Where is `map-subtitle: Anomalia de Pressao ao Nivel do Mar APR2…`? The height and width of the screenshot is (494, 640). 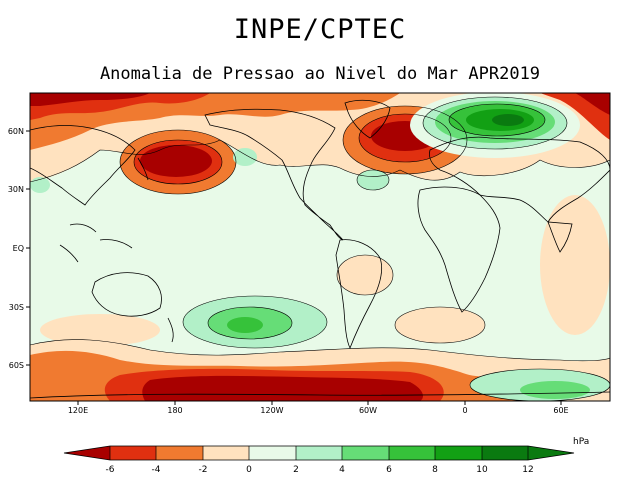
map-subtitle: Anomalia de Pressao ao Nivel do Mar APR2… is located at coordinates (320, 74).